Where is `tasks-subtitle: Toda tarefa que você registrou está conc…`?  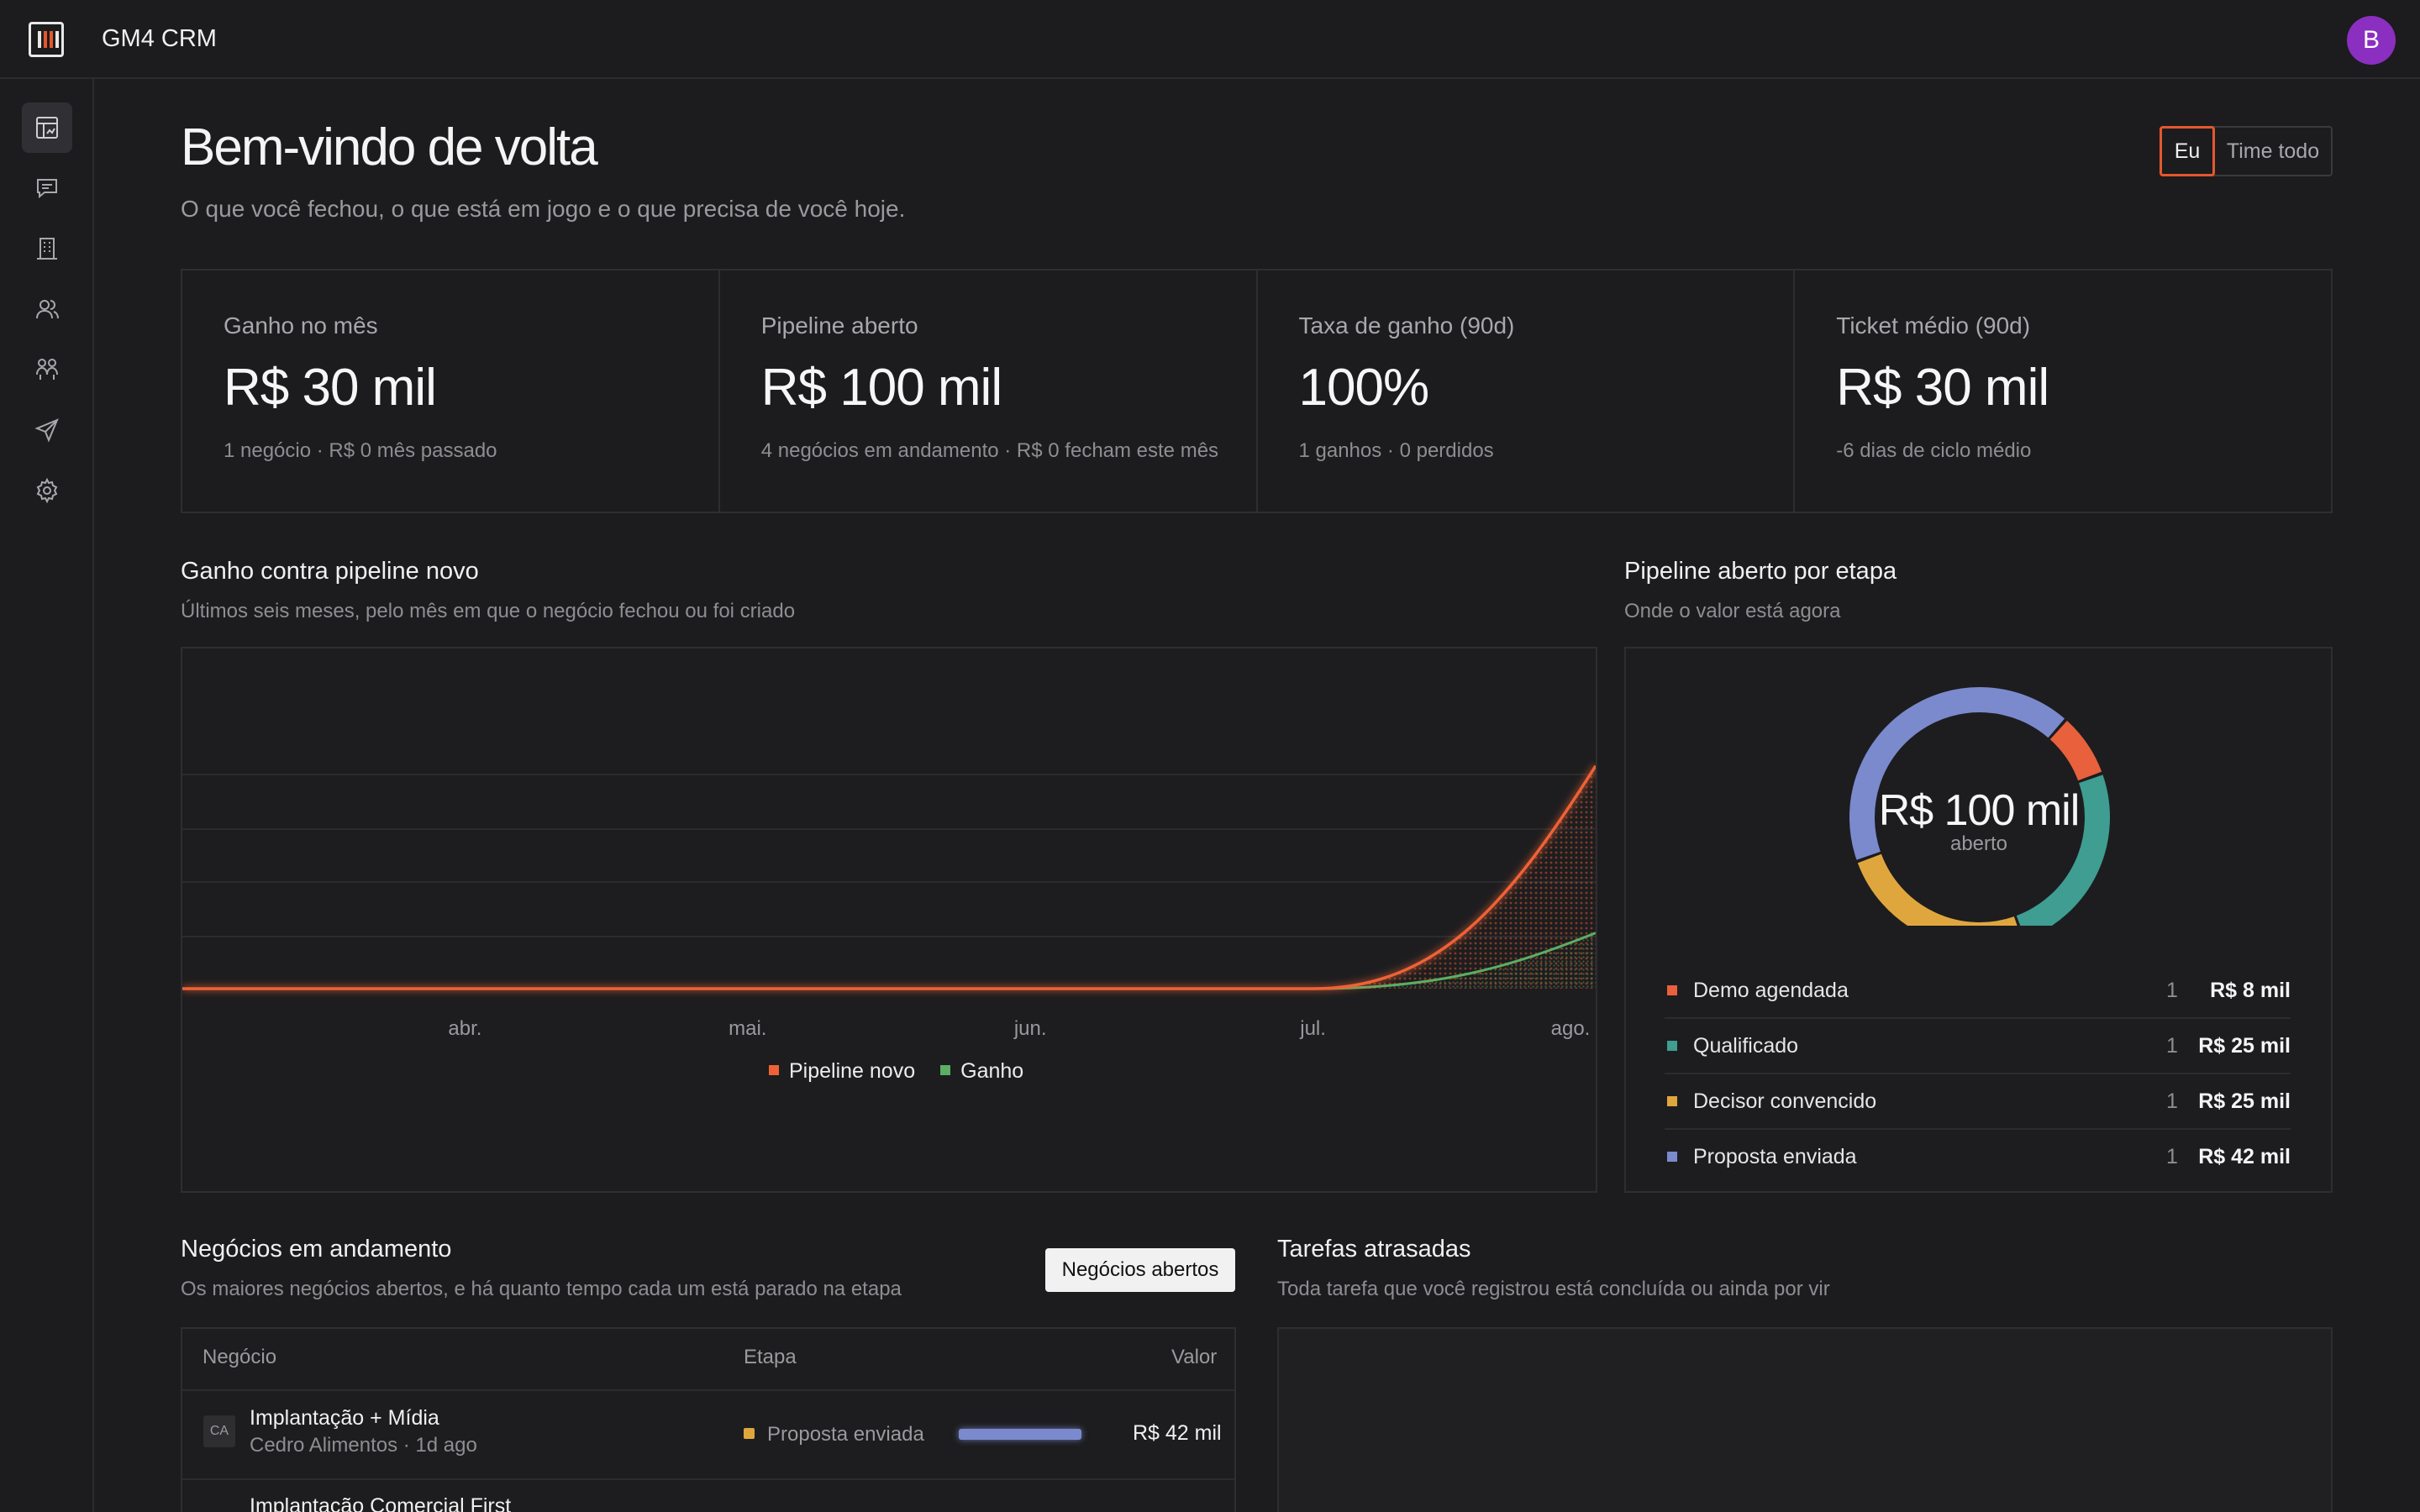 tasks-subtitle: Toda tarefa que você registrou está conc… is located at coordinates (1554, 1289).